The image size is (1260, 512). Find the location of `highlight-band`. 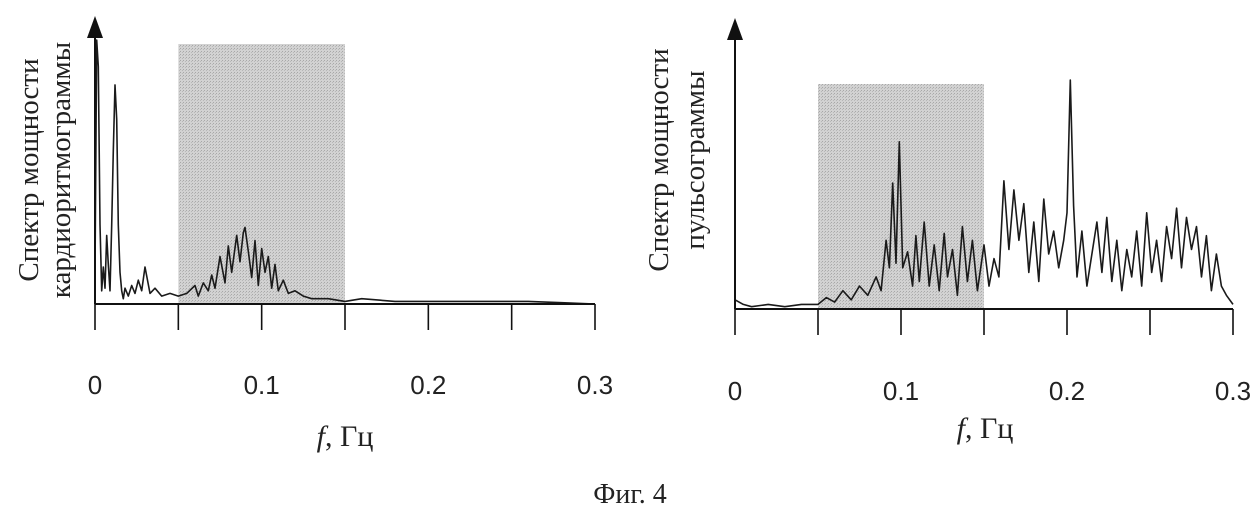

highlight-band is located at coordinates (261, 174).